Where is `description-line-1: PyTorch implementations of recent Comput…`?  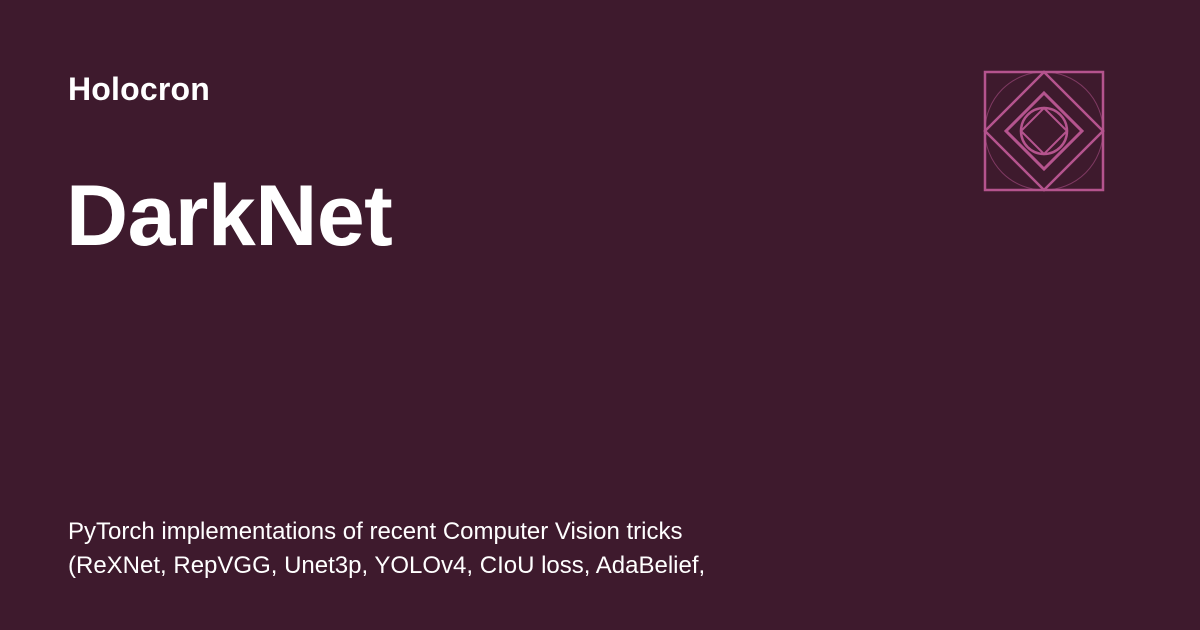
description-line-1: PyTorch implementations of recent Comput… is located at coordinates (375, 531).